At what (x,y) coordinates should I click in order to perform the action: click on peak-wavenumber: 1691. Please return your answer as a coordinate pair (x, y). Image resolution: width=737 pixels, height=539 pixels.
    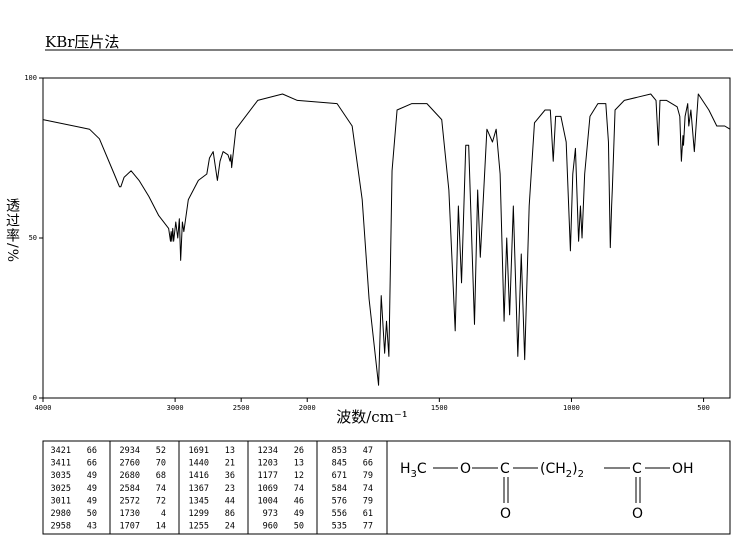
    Looking at the image, I should click on (199, 451).